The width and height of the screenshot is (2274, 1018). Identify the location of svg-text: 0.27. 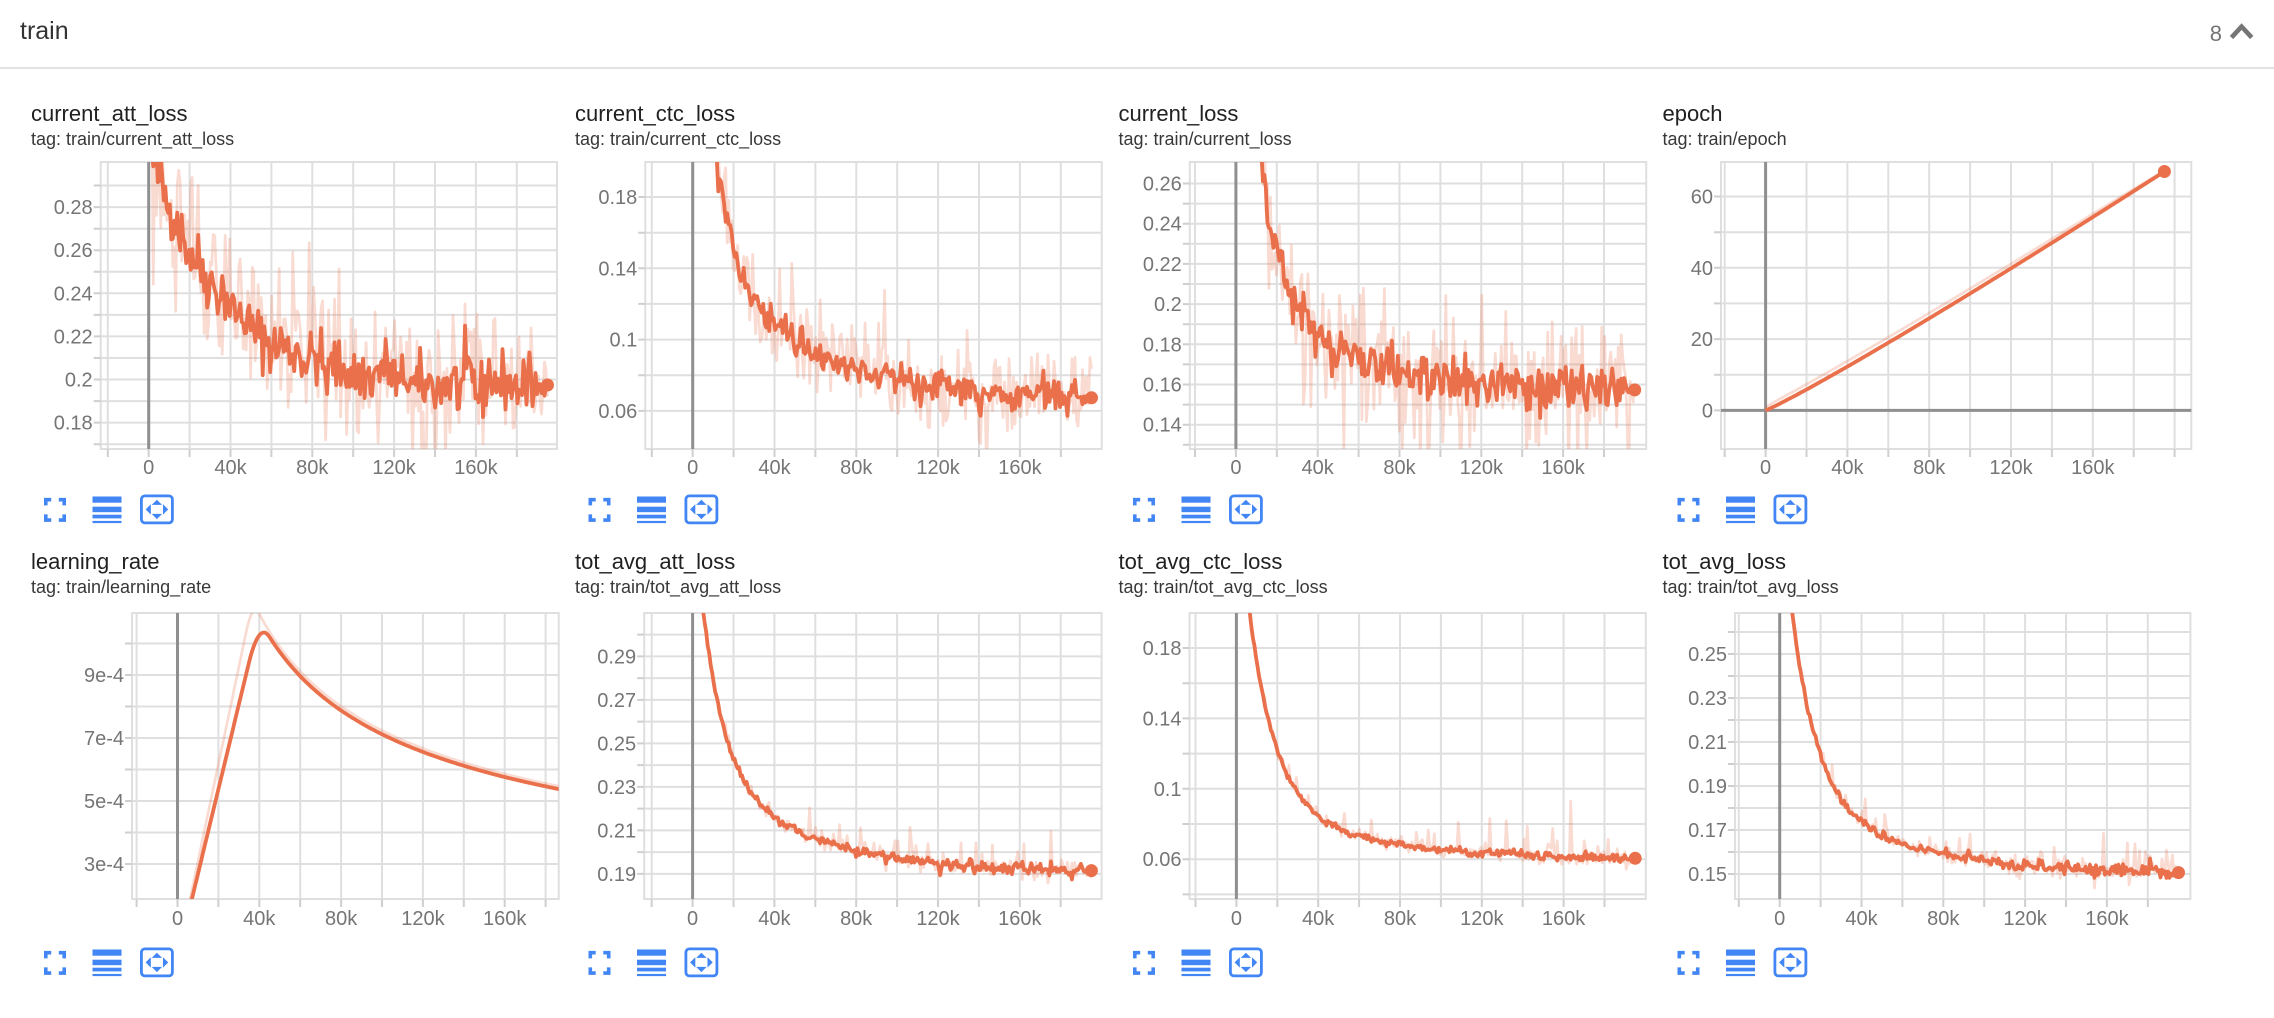
(616, 701).